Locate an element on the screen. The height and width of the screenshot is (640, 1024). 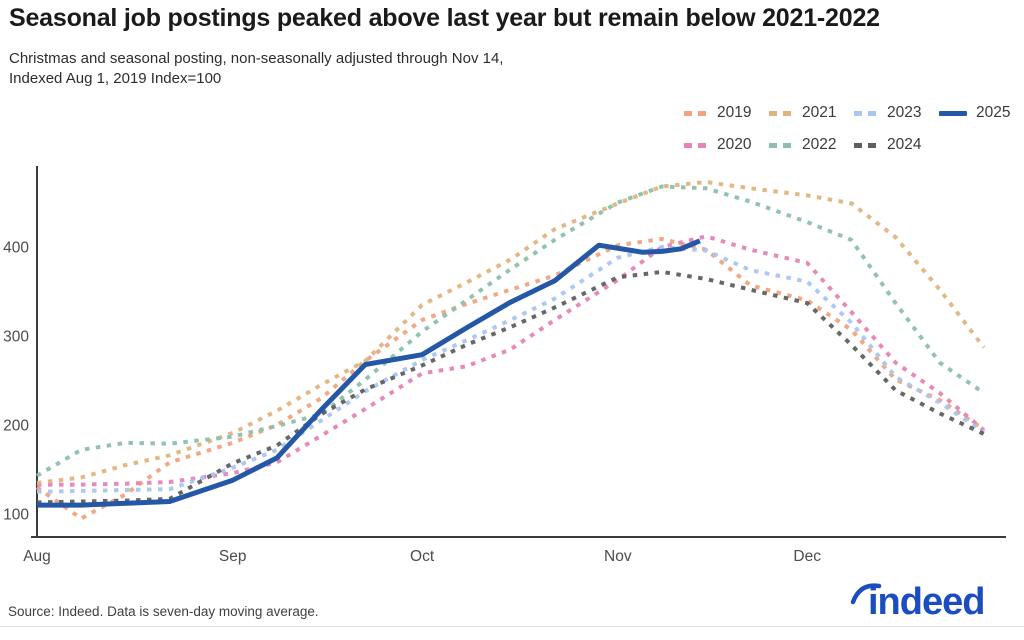
legend-swatch-2022 is located at coordinates (781, 145).